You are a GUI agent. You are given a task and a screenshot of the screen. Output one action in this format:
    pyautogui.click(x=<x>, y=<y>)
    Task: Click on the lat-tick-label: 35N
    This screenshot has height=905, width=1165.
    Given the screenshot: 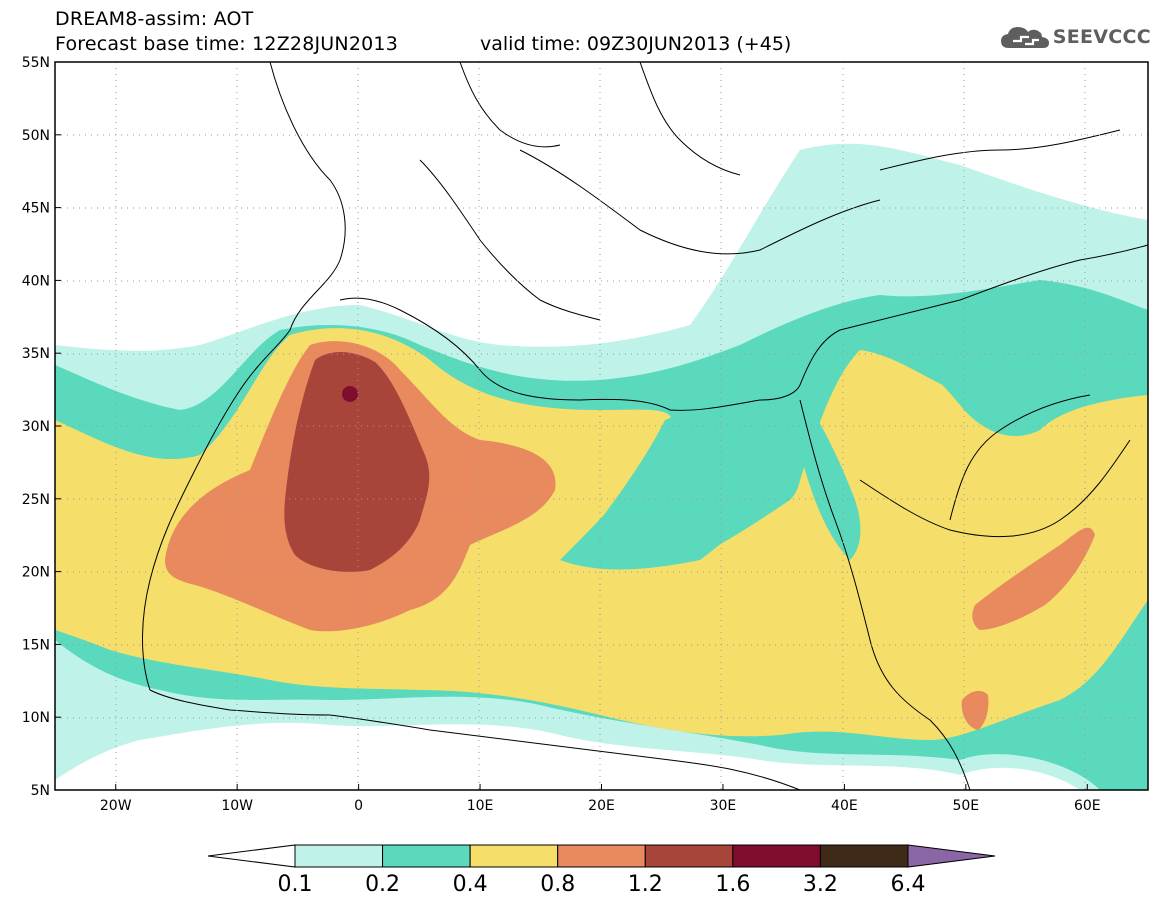 What is the action you would take?
    pyautogui.click(x=36, y=354)
    